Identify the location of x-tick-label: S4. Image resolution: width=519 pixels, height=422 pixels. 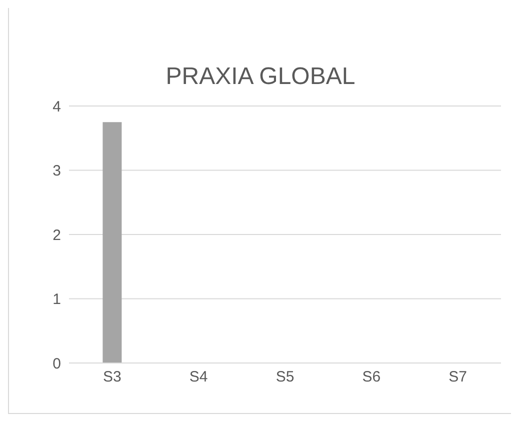
(198, 377).